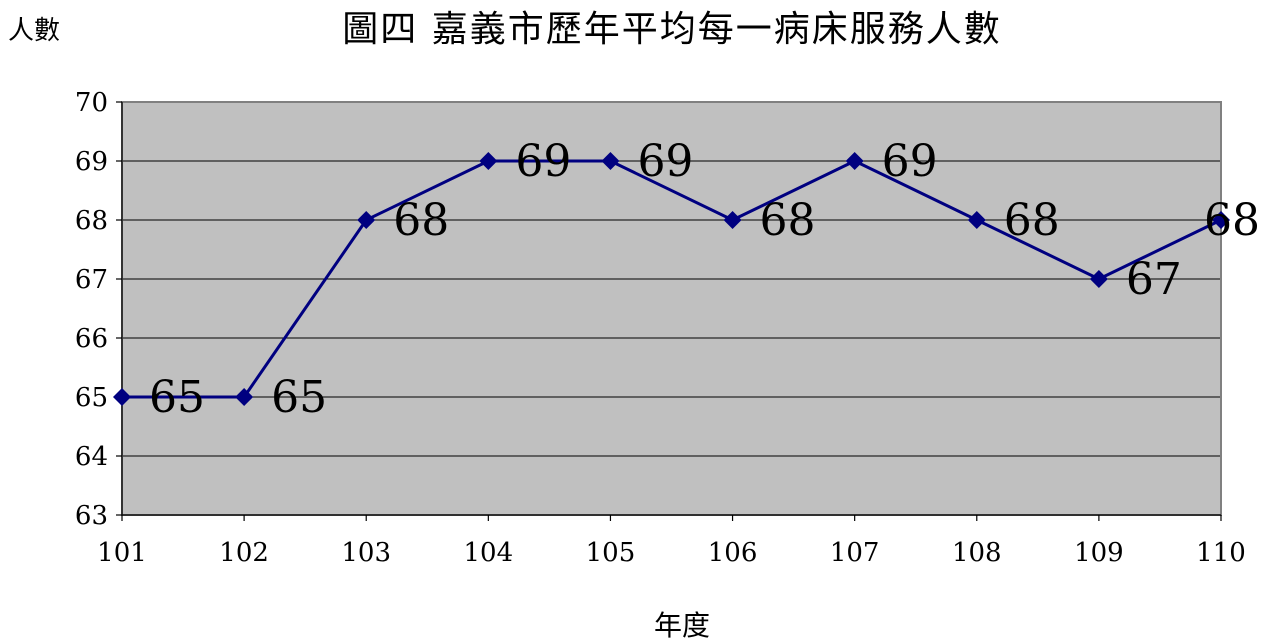 This screenshot has width=1264, height=644. What do you see at coordinates (91, 103) in the screenshot?
I see `y-tick-label: 70` at bounding box center [91, 103].